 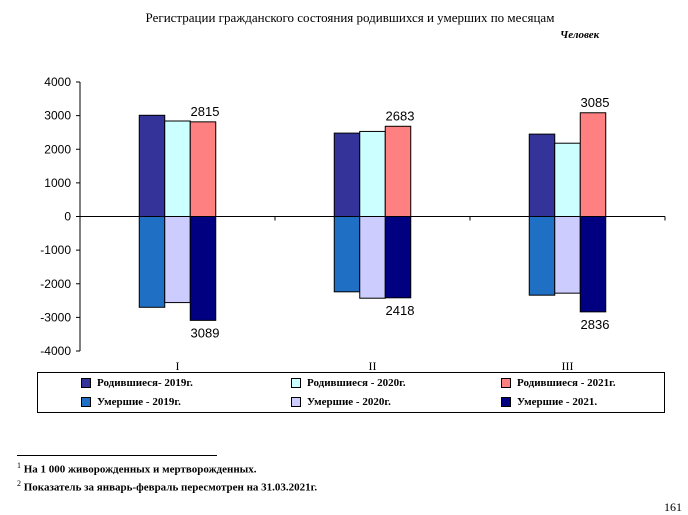 What do you see at coordinates (57, 116) in the screenshot?
I see `y-tick-label: 3000` at bounding box center [57, 116].